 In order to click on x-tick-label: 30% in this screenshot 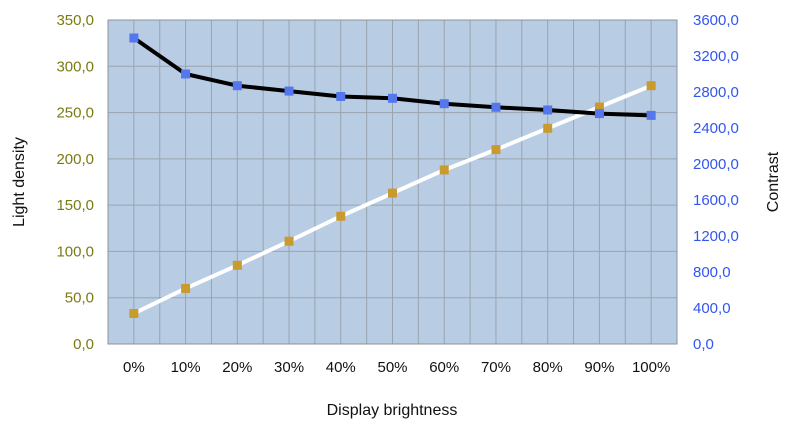, I will do `click(289, 367)`.